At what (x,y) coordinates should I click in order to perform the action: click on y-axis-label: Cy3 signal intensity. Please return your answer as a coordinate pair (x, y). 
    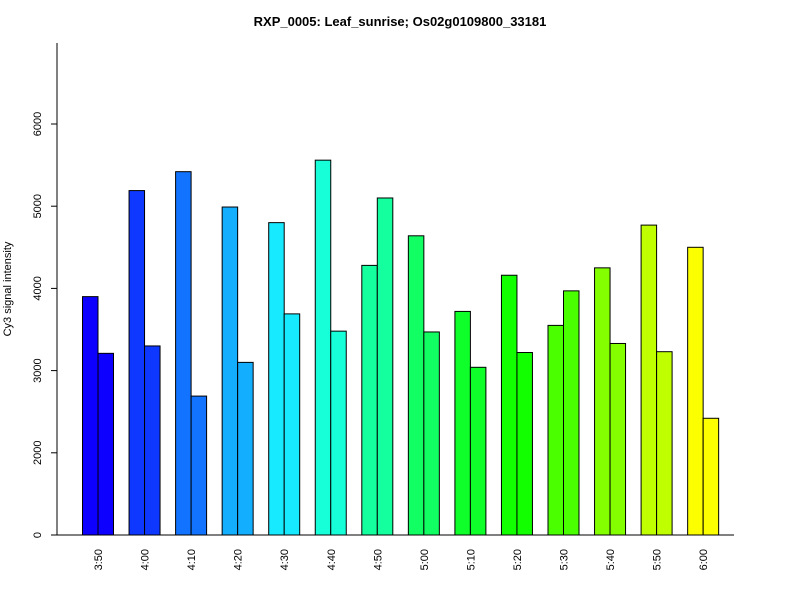
    Looking at the image, I should click on (8, 288).